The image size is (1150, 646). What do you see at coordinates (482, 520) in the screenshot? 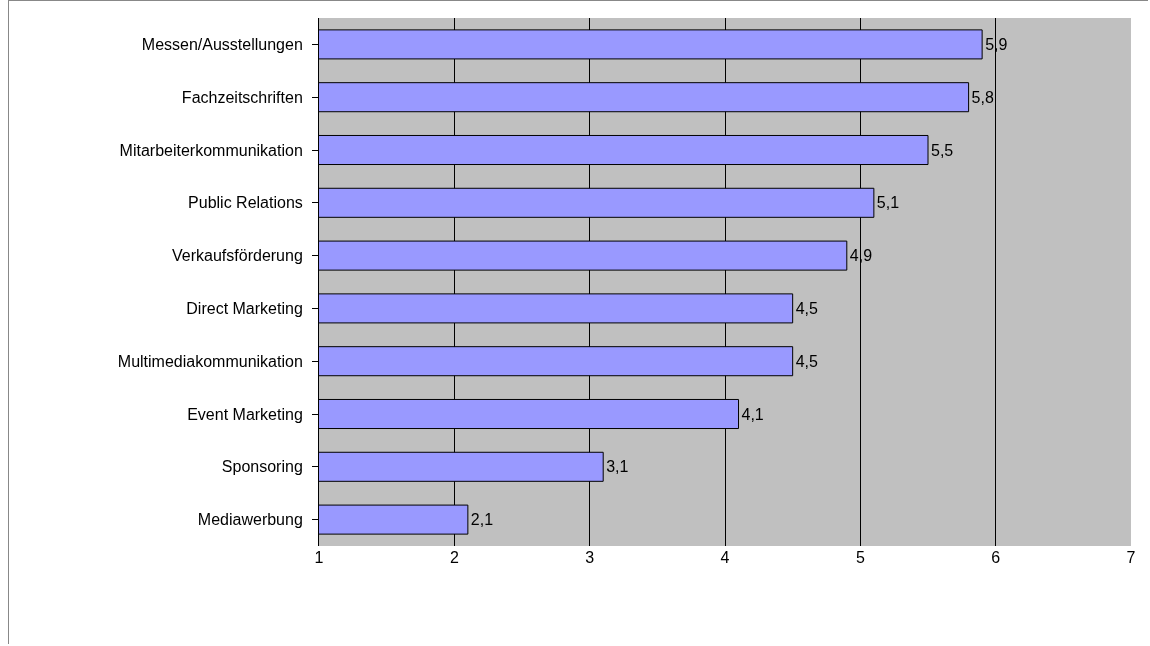
I see `data-label: 2,1` at bounding box center [482, 520].